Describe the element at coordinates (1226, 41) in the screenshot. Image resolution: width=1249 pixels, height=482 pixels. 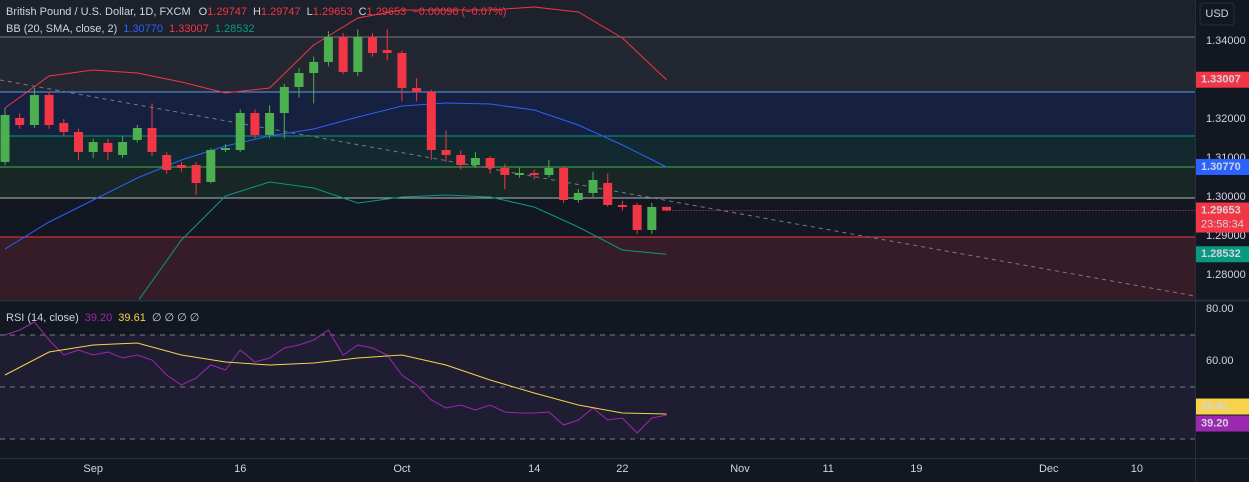
I see `y-tick-label: 1.34000` at that location.